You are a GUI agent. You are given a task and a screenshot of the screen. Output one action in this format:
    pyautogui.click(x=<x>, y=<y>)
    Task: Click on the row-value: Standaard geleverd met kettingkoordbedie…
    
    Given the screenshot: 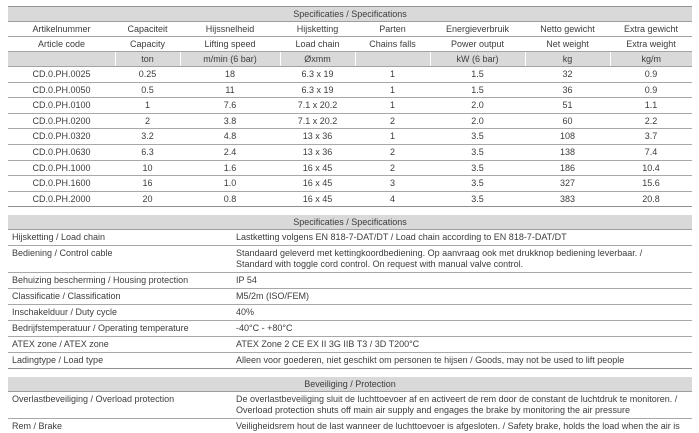 What is the action you would take?
    pyautogui.click(x=462, y=259)
    